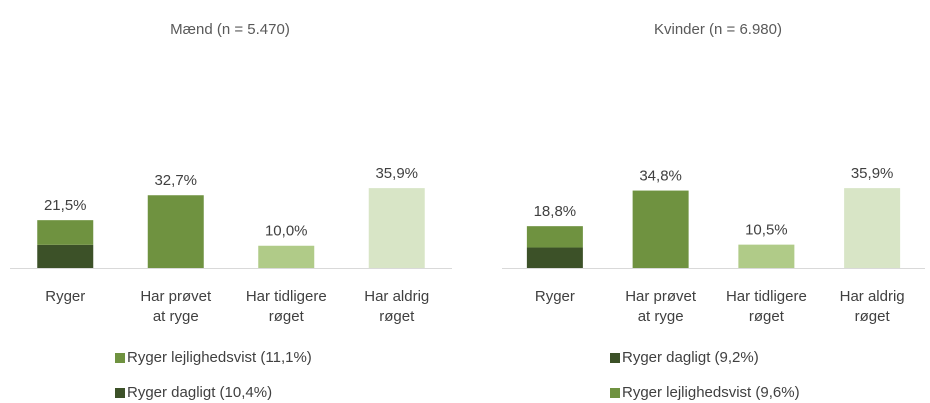 The height and width of the screenshot is (403, 930). What do you see at coordinates (286, 231) in the screenshot?
I see `data-label: 10,0%` at bounding box center [286, 231].